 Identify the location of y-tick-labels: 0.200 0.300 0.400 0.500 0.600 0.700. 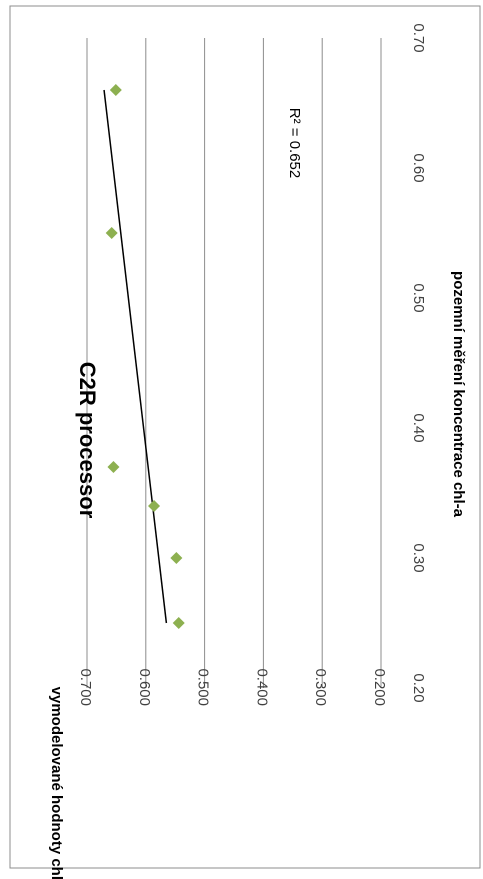
(232, 687).